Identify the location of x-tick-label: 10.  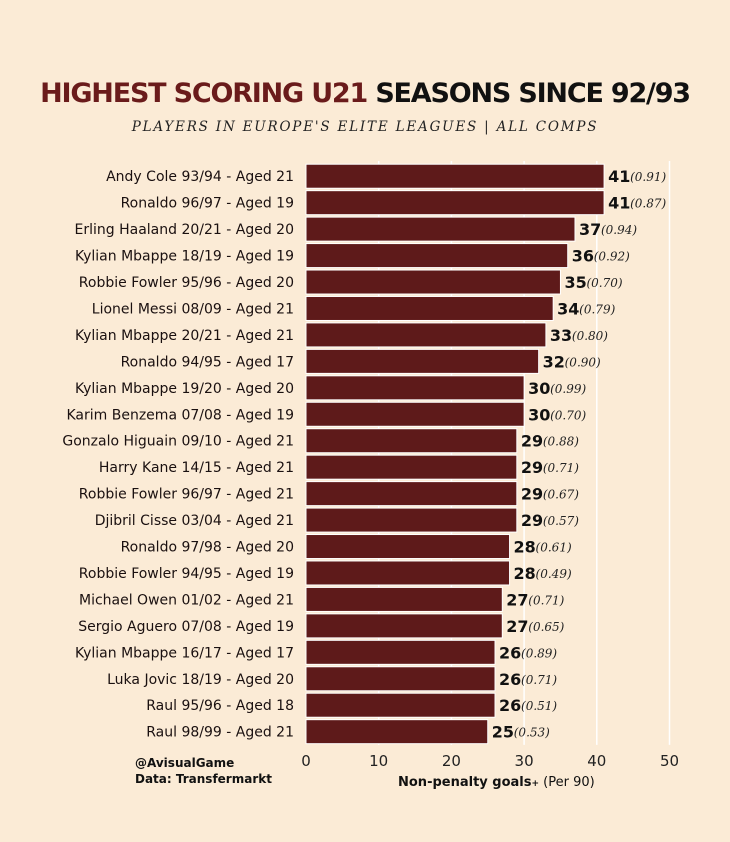
(378, 761).